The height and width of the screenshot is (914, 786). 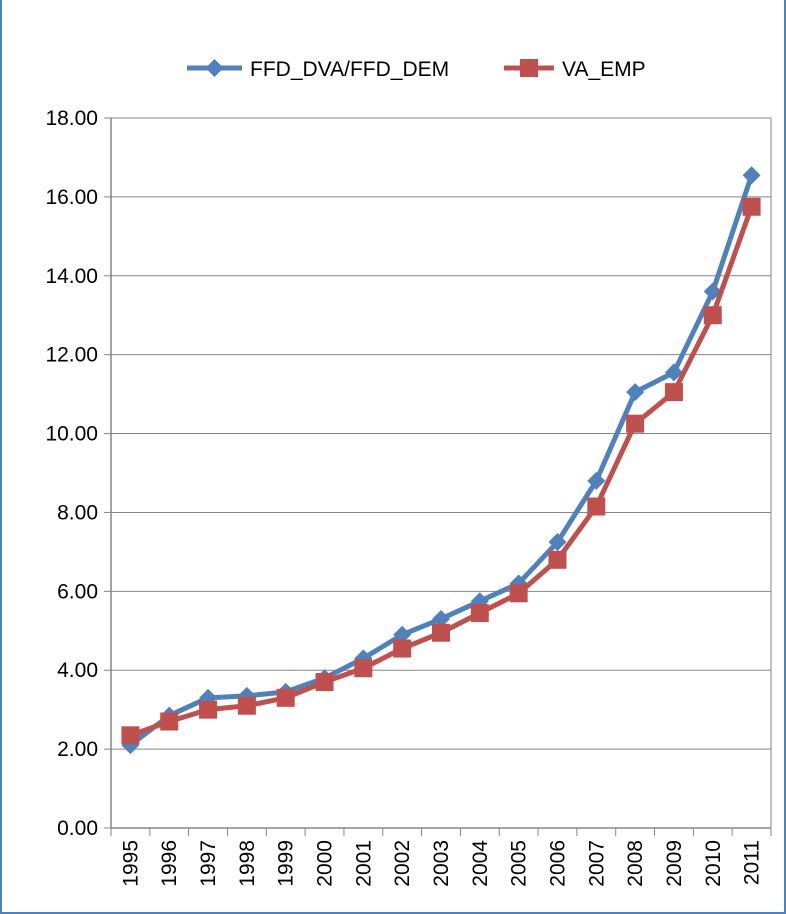 What do you see at coordinates (402, 634) in the screenshot?
I see `data-point-0-2002` at bounding box center [402, 634].